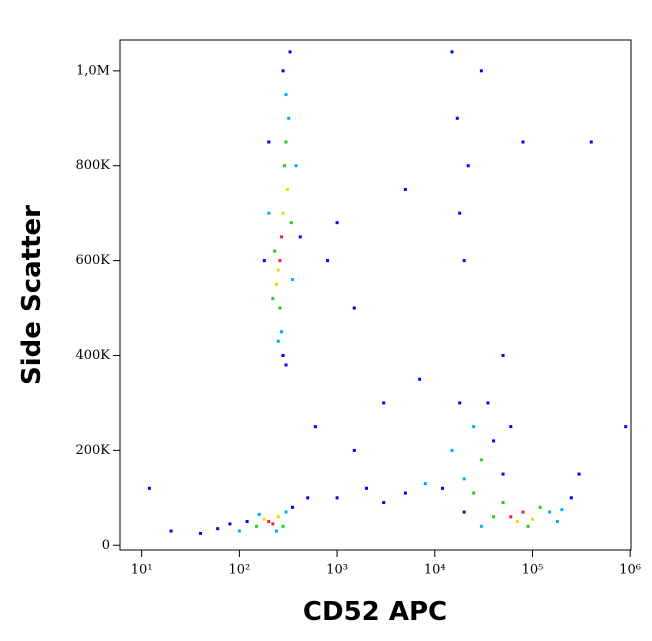  What do you see at coordinates (239, 570) in the screenshot?
I see `x-tick-label: 10²` at bounding box center [239, 570].